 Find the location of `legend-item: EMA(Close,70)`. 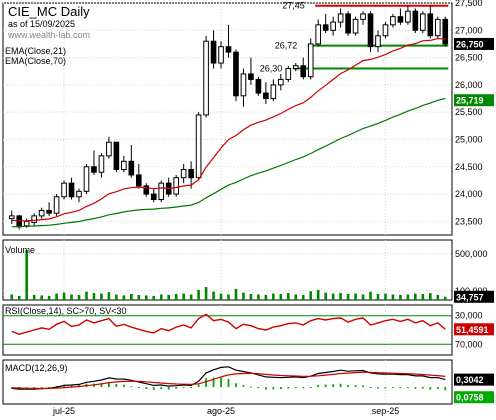

legend-item: EMA(Close,70) is located at coordinates (35, 61).